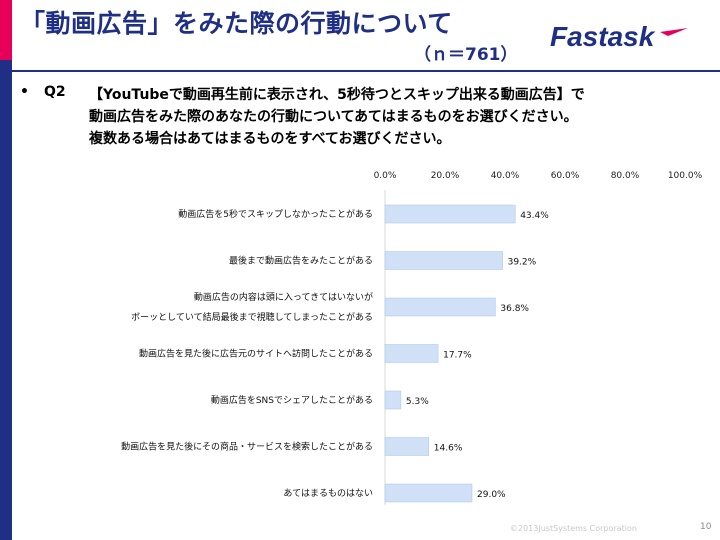 This screenshot has width=720, height=540. What do you see at coordinates (417, 402) in the screenshot?
I see `bar-value-label: 5.3%` at bounding box center [417, 402].